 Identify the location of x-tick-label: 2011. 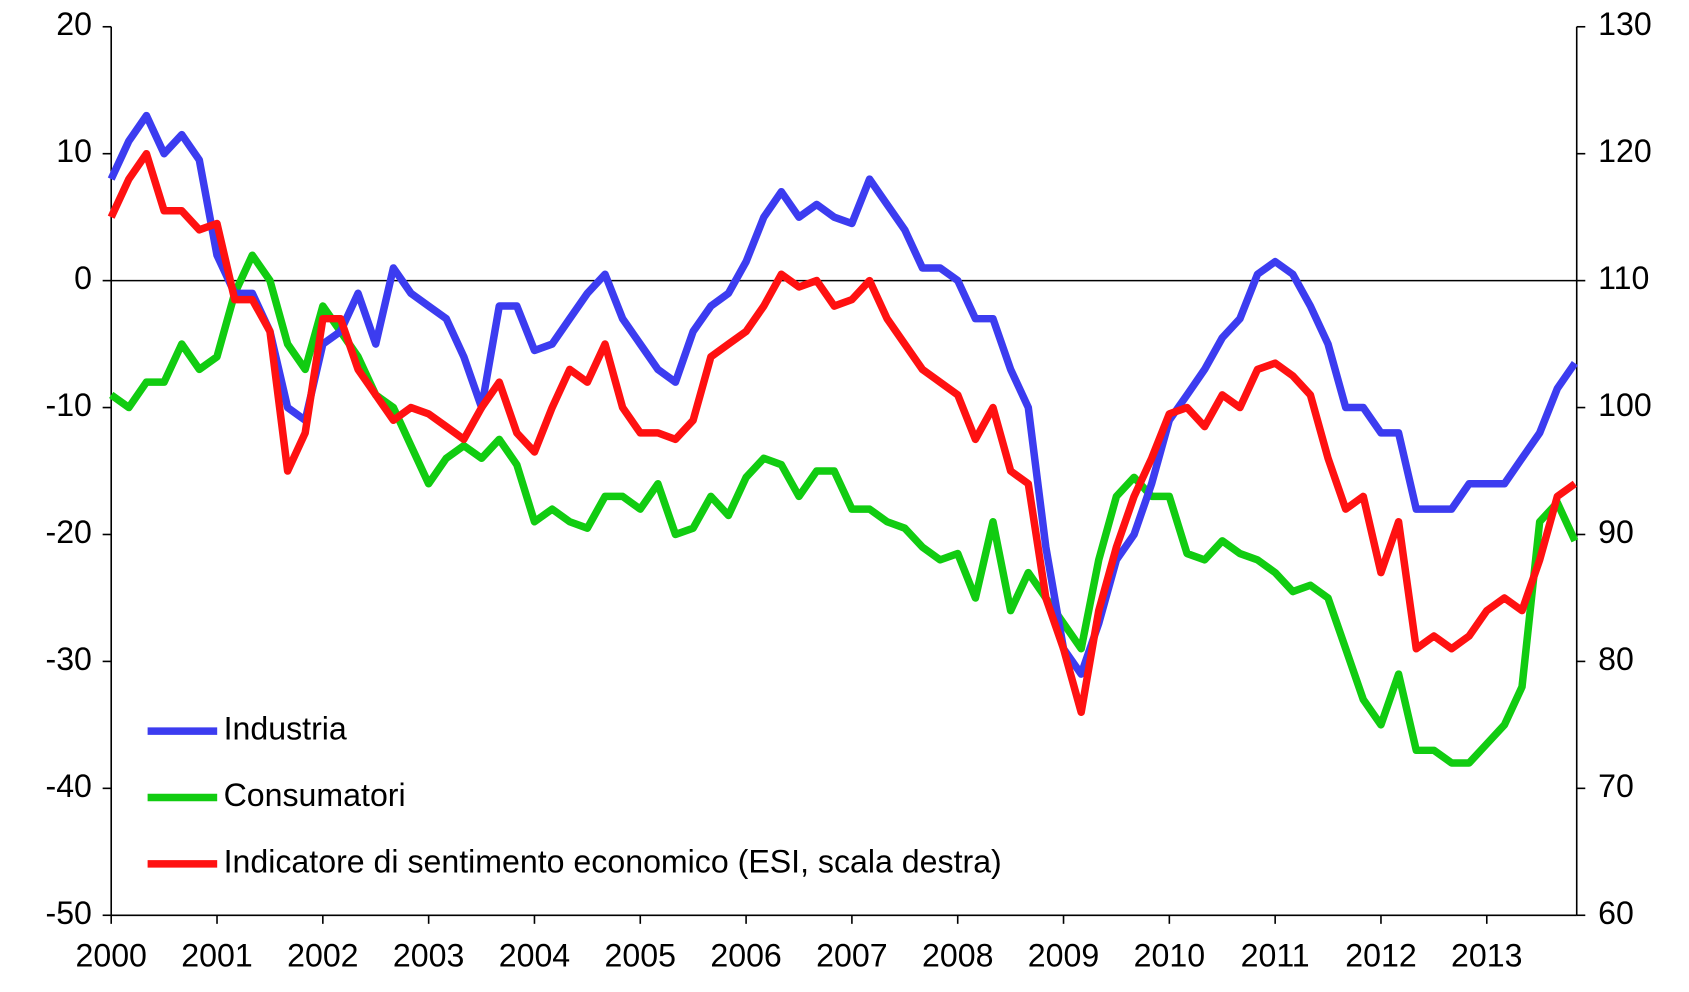
(1275, 956).